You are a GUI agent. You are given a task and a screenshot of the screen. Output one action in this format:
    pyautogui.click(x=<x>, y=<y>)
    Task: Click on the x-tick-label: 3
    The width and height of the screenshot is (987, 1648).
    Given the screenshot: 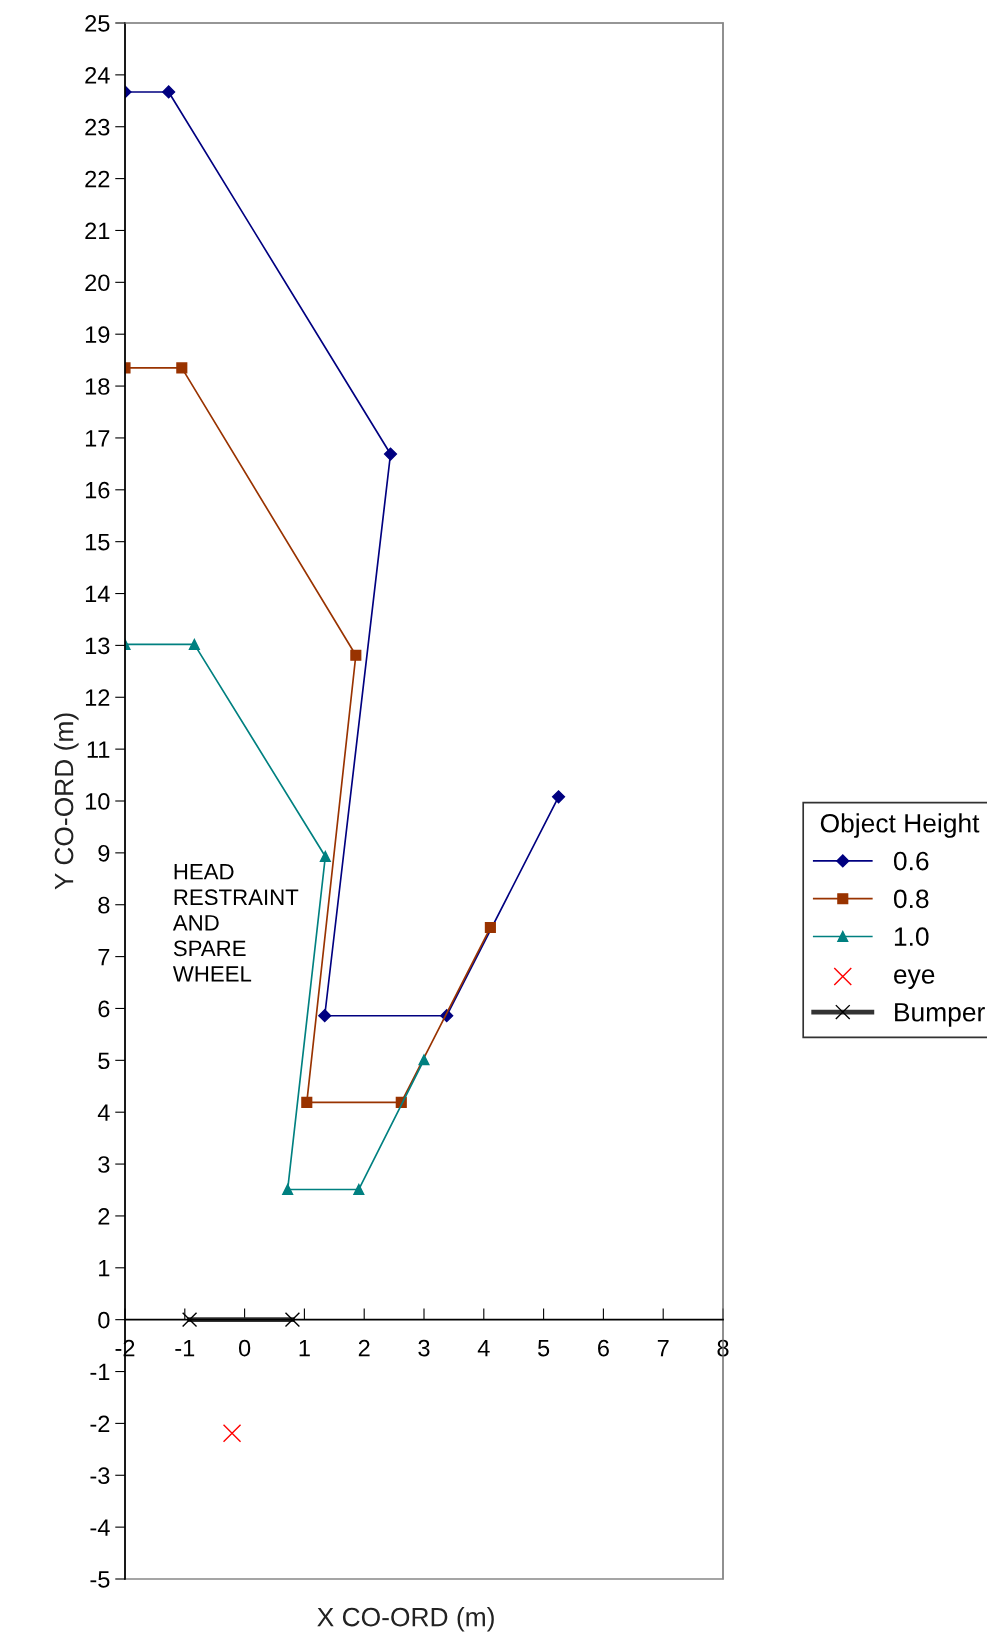 What is the action you would take?
    pyautogui.click(x=424, y=1348)
    